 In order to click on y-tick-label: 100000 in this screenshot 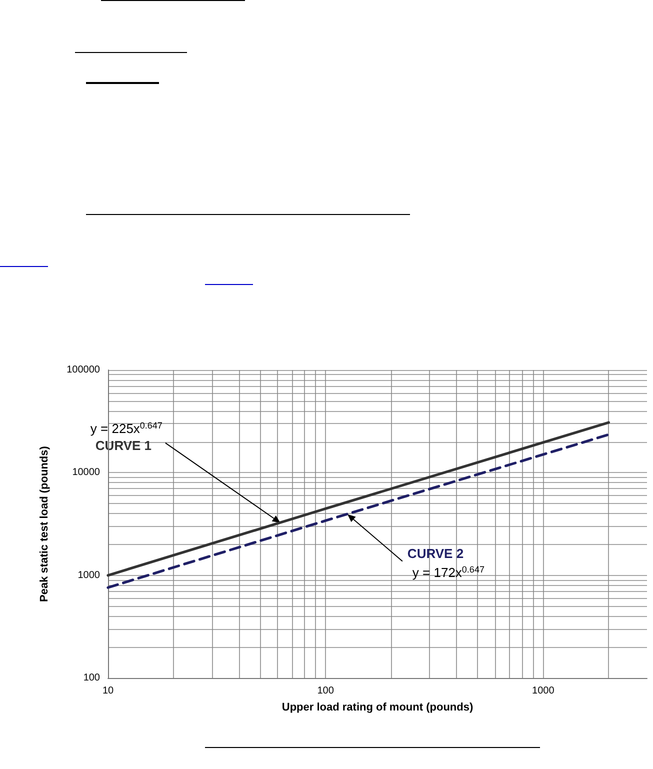, I will do `click(83, 370)`.